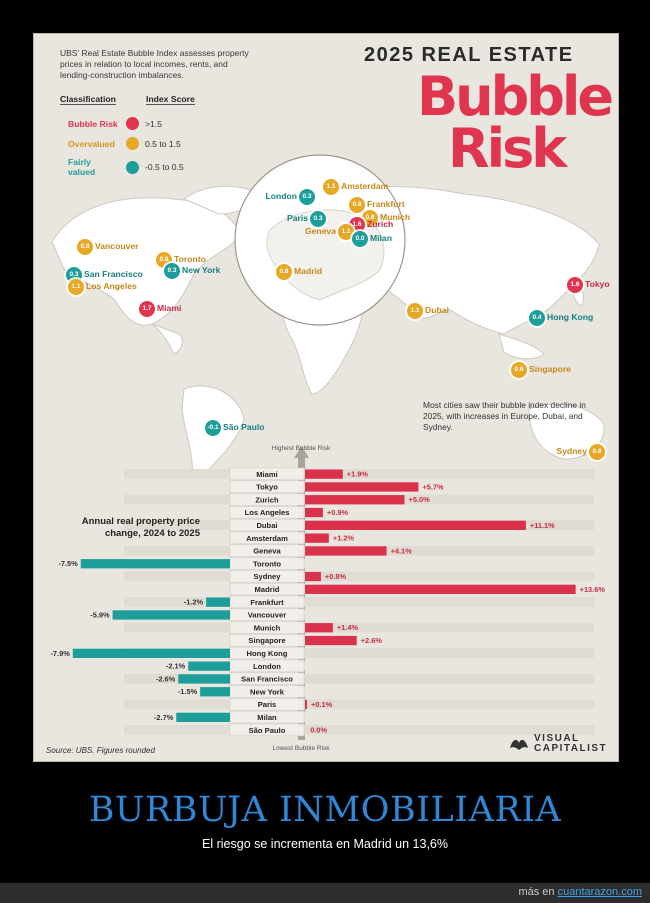  What do you see at coordinates (267, 474) in the screenshot?
I see `category-cell-miami` at bounding box center [267, 474].